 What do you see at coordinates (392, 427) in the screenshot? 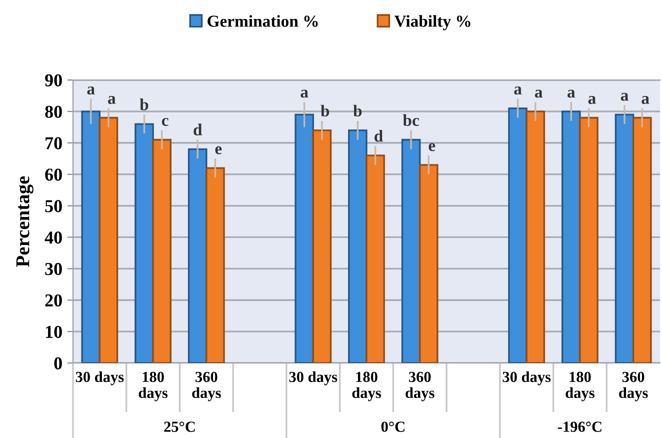
I see `text: 0°C` at bounding box center [392, 427].